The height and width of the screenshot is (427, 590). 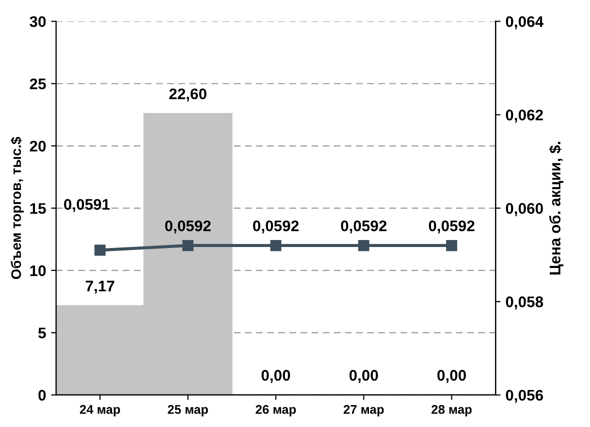 What do you see at coordinates (100, 410) in the screenshot?
I see `x-tick-label: 24 мар` at bounding box center [100, 410].